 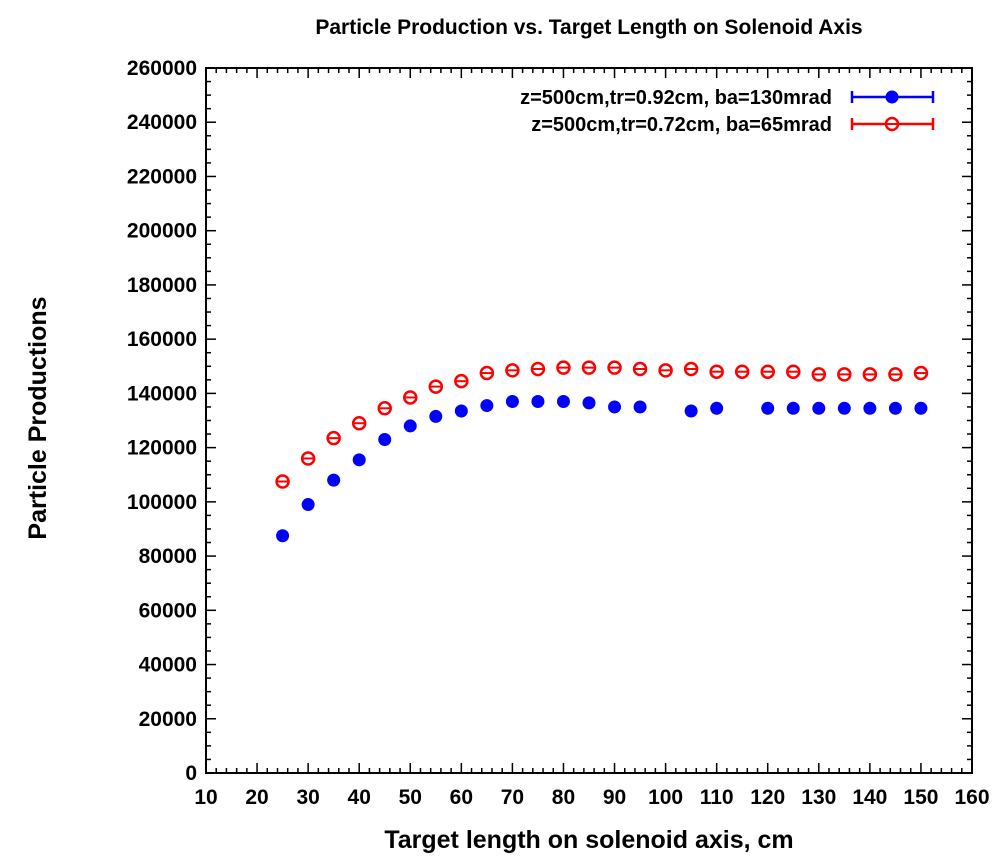 What do you see at coordinates (162, 393) in the screenshot?
I see `y-tick-label: 140000` at bounding box center [162, 393].